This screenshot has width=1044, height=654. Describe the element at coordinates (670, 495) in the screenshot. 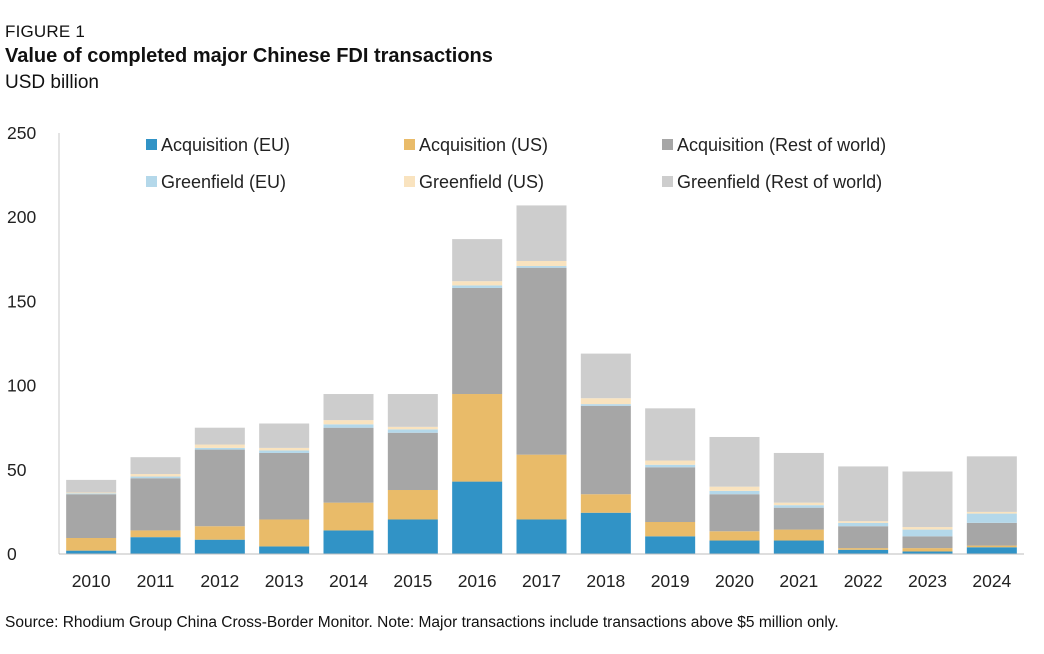

I see `bar-segment-2019-acquisition-rest-of-world` at that location.